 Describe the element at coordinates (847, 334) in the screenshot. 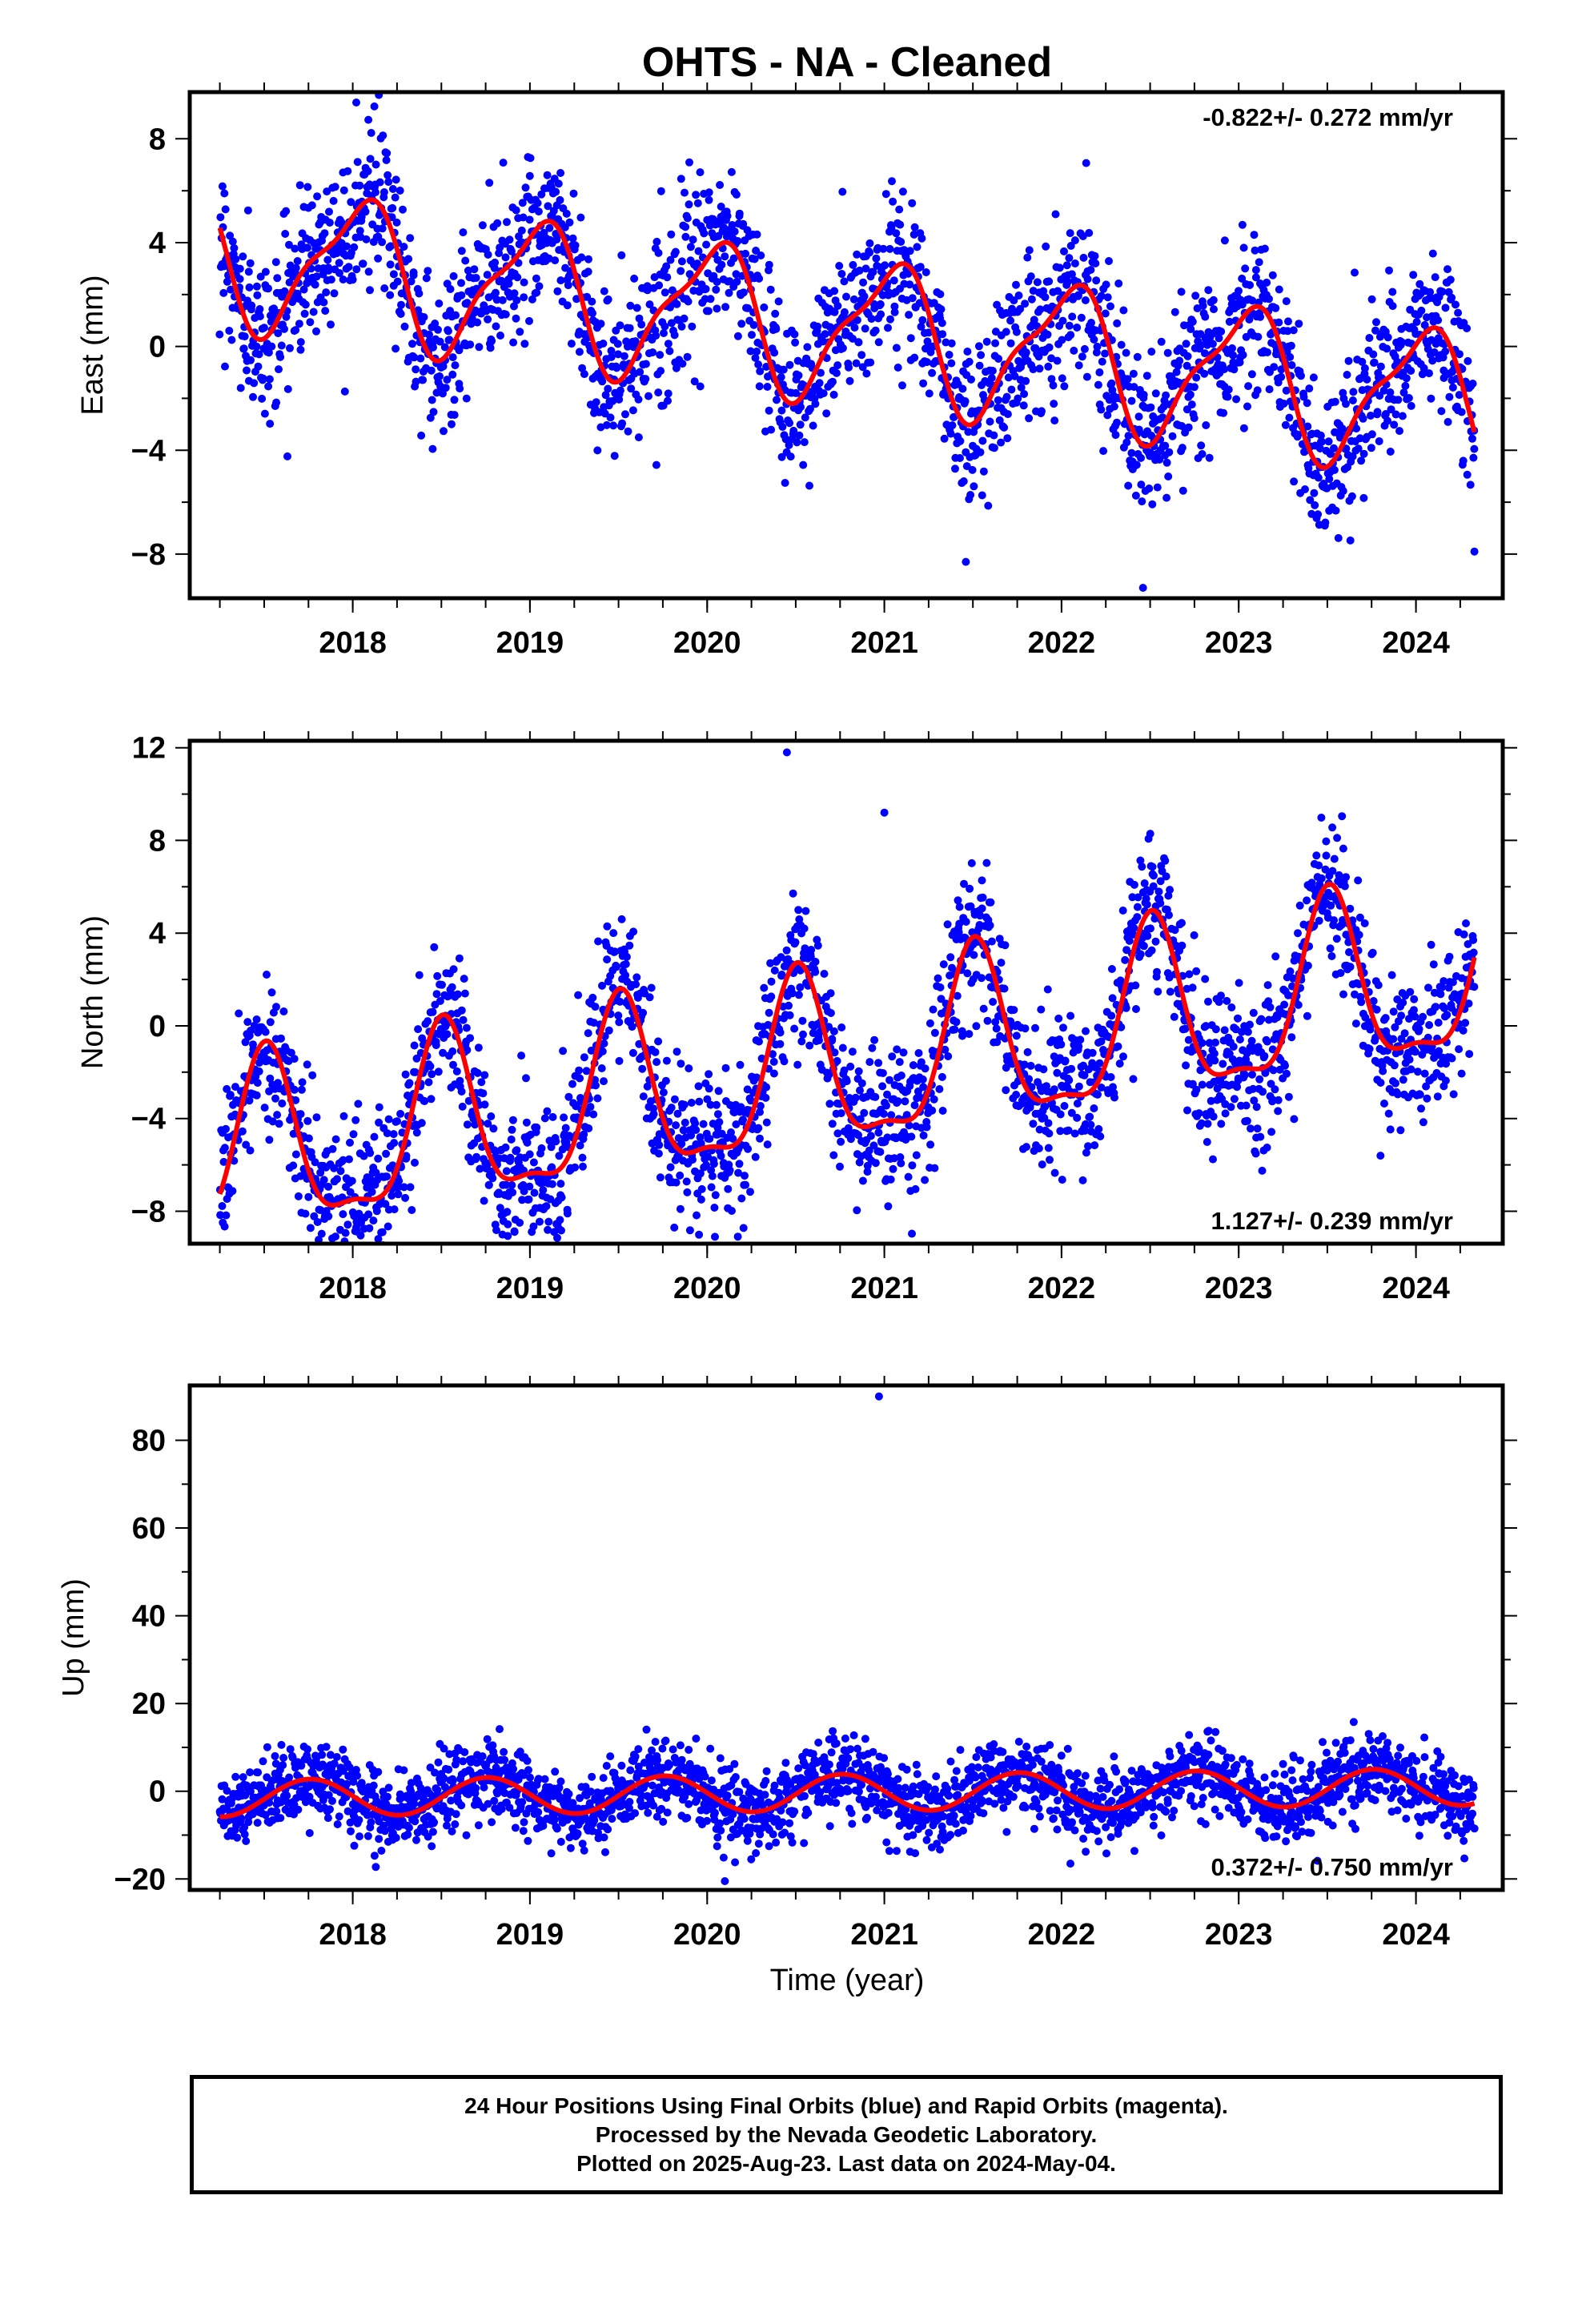

I see `model-line` at that location.